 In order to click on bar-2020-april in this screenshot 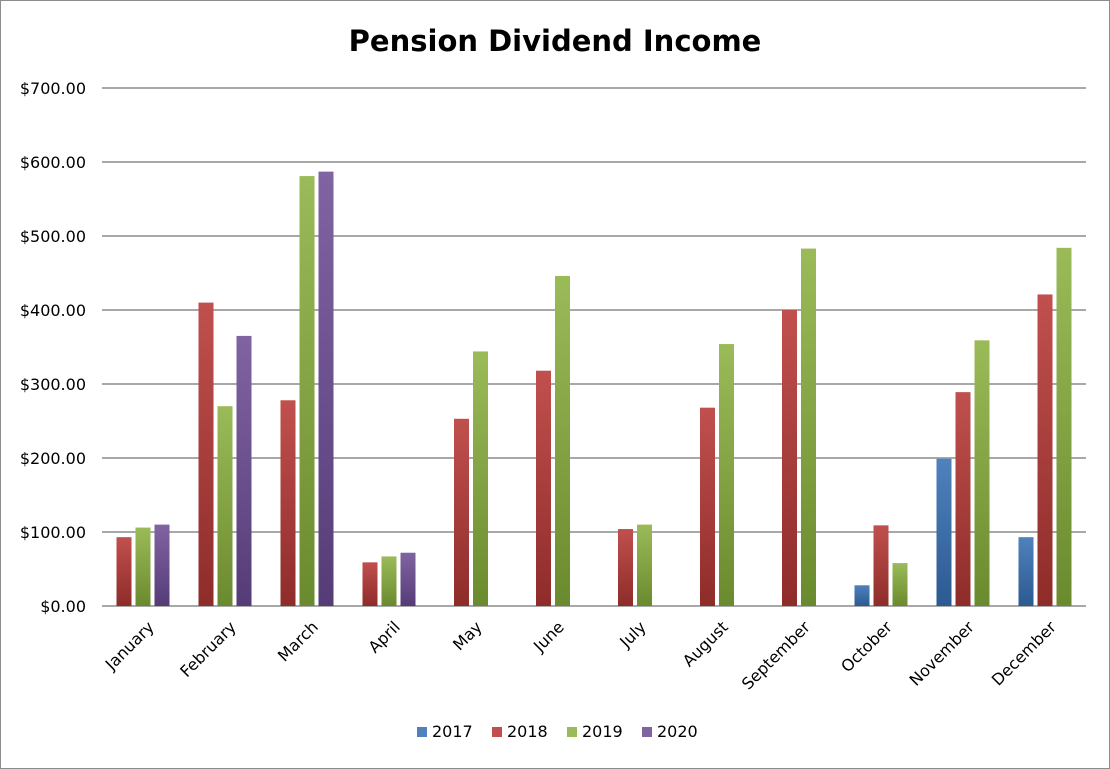, I will do `click(408, 579)`.